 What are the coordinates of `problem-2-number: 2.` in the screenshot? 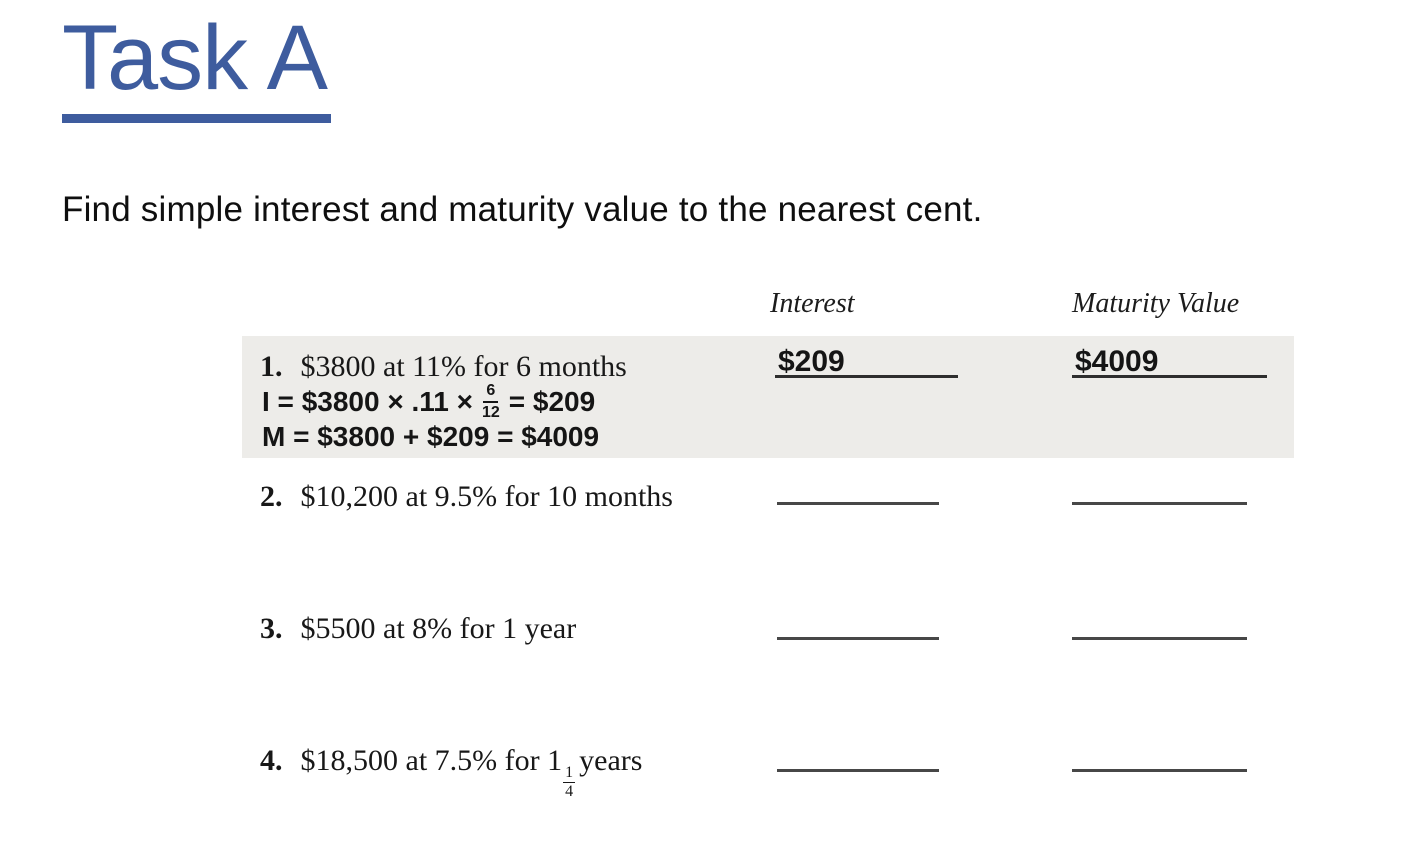 It's located at (271, 496).